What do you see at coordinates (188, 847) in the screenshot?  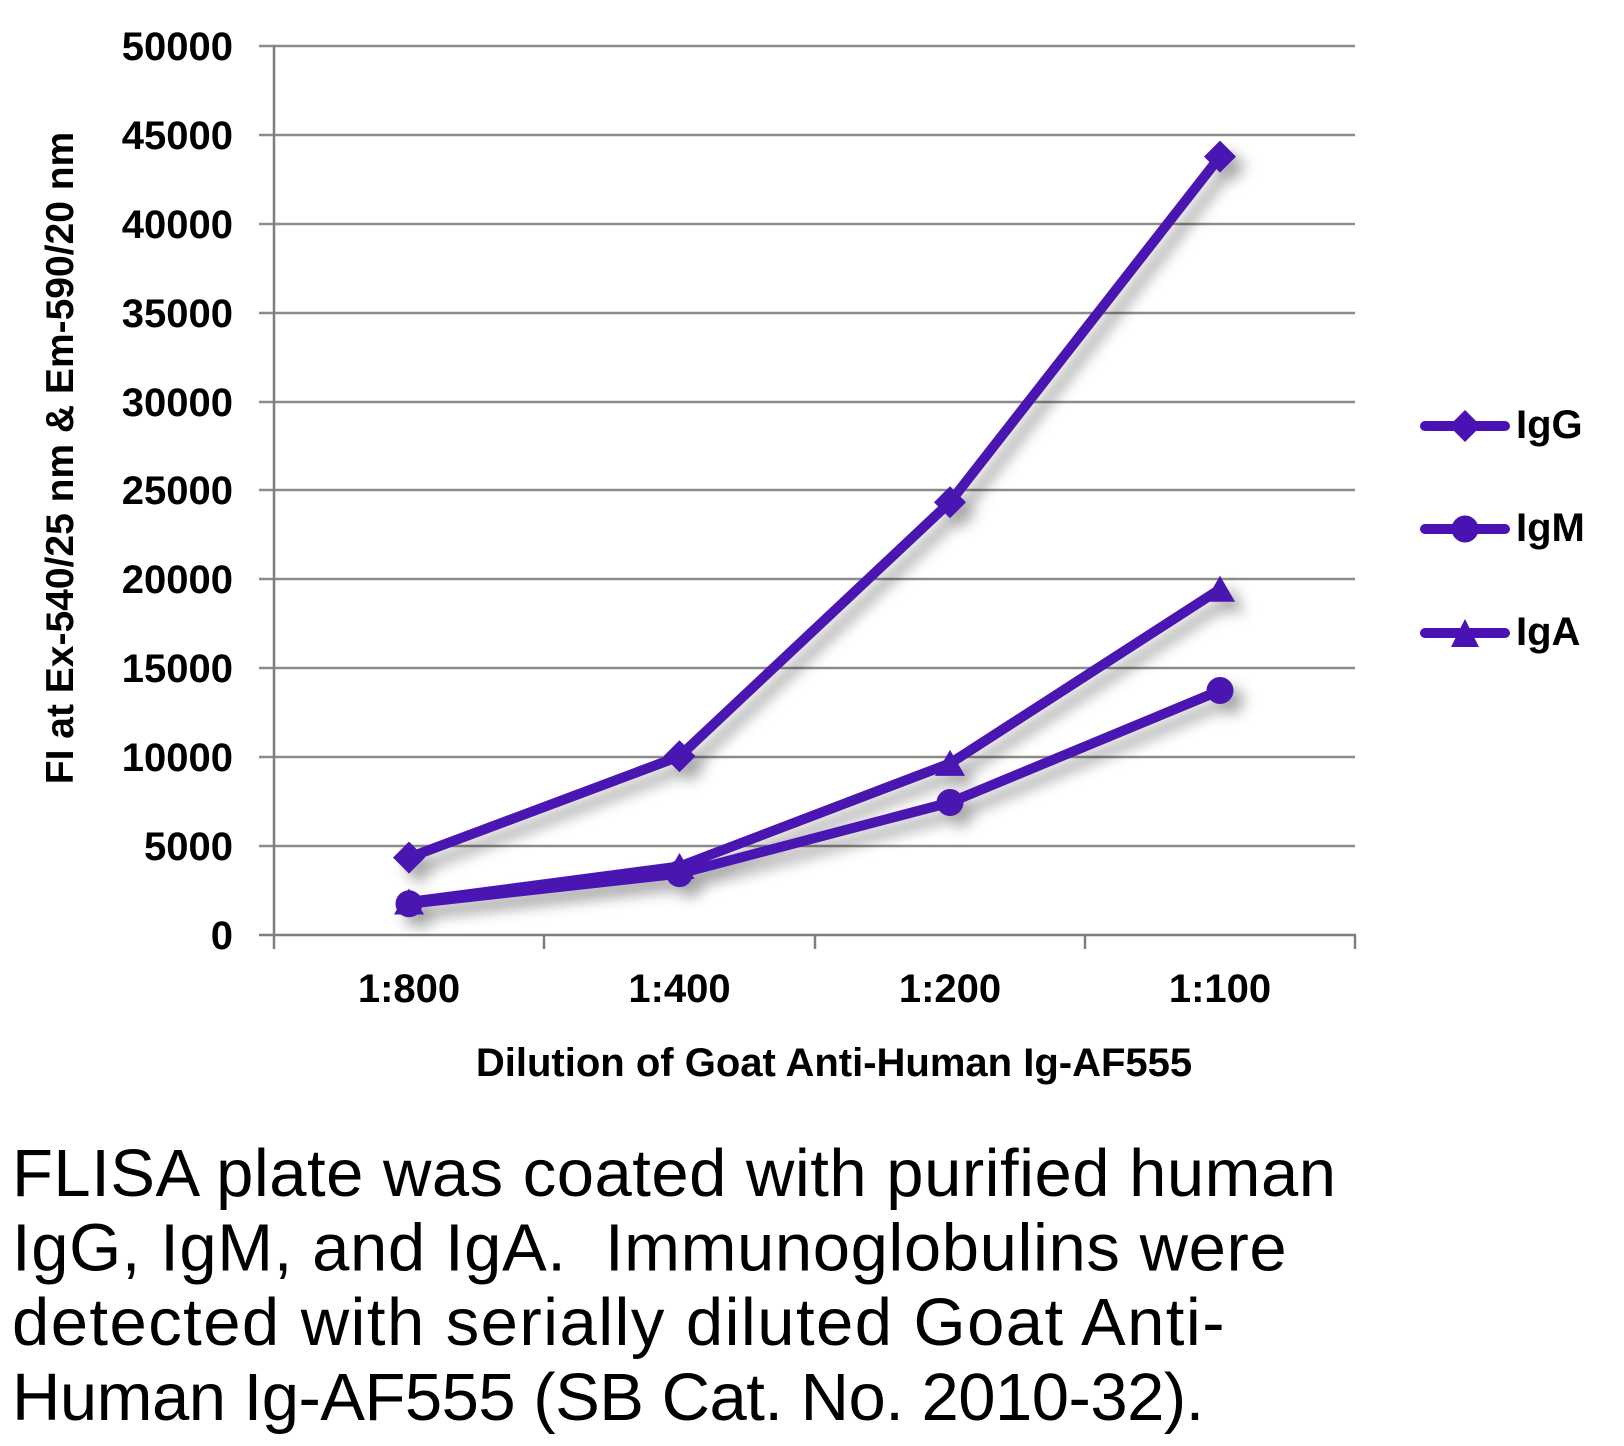 I see `svg-text: 5000` at bounding box center [188, 847].